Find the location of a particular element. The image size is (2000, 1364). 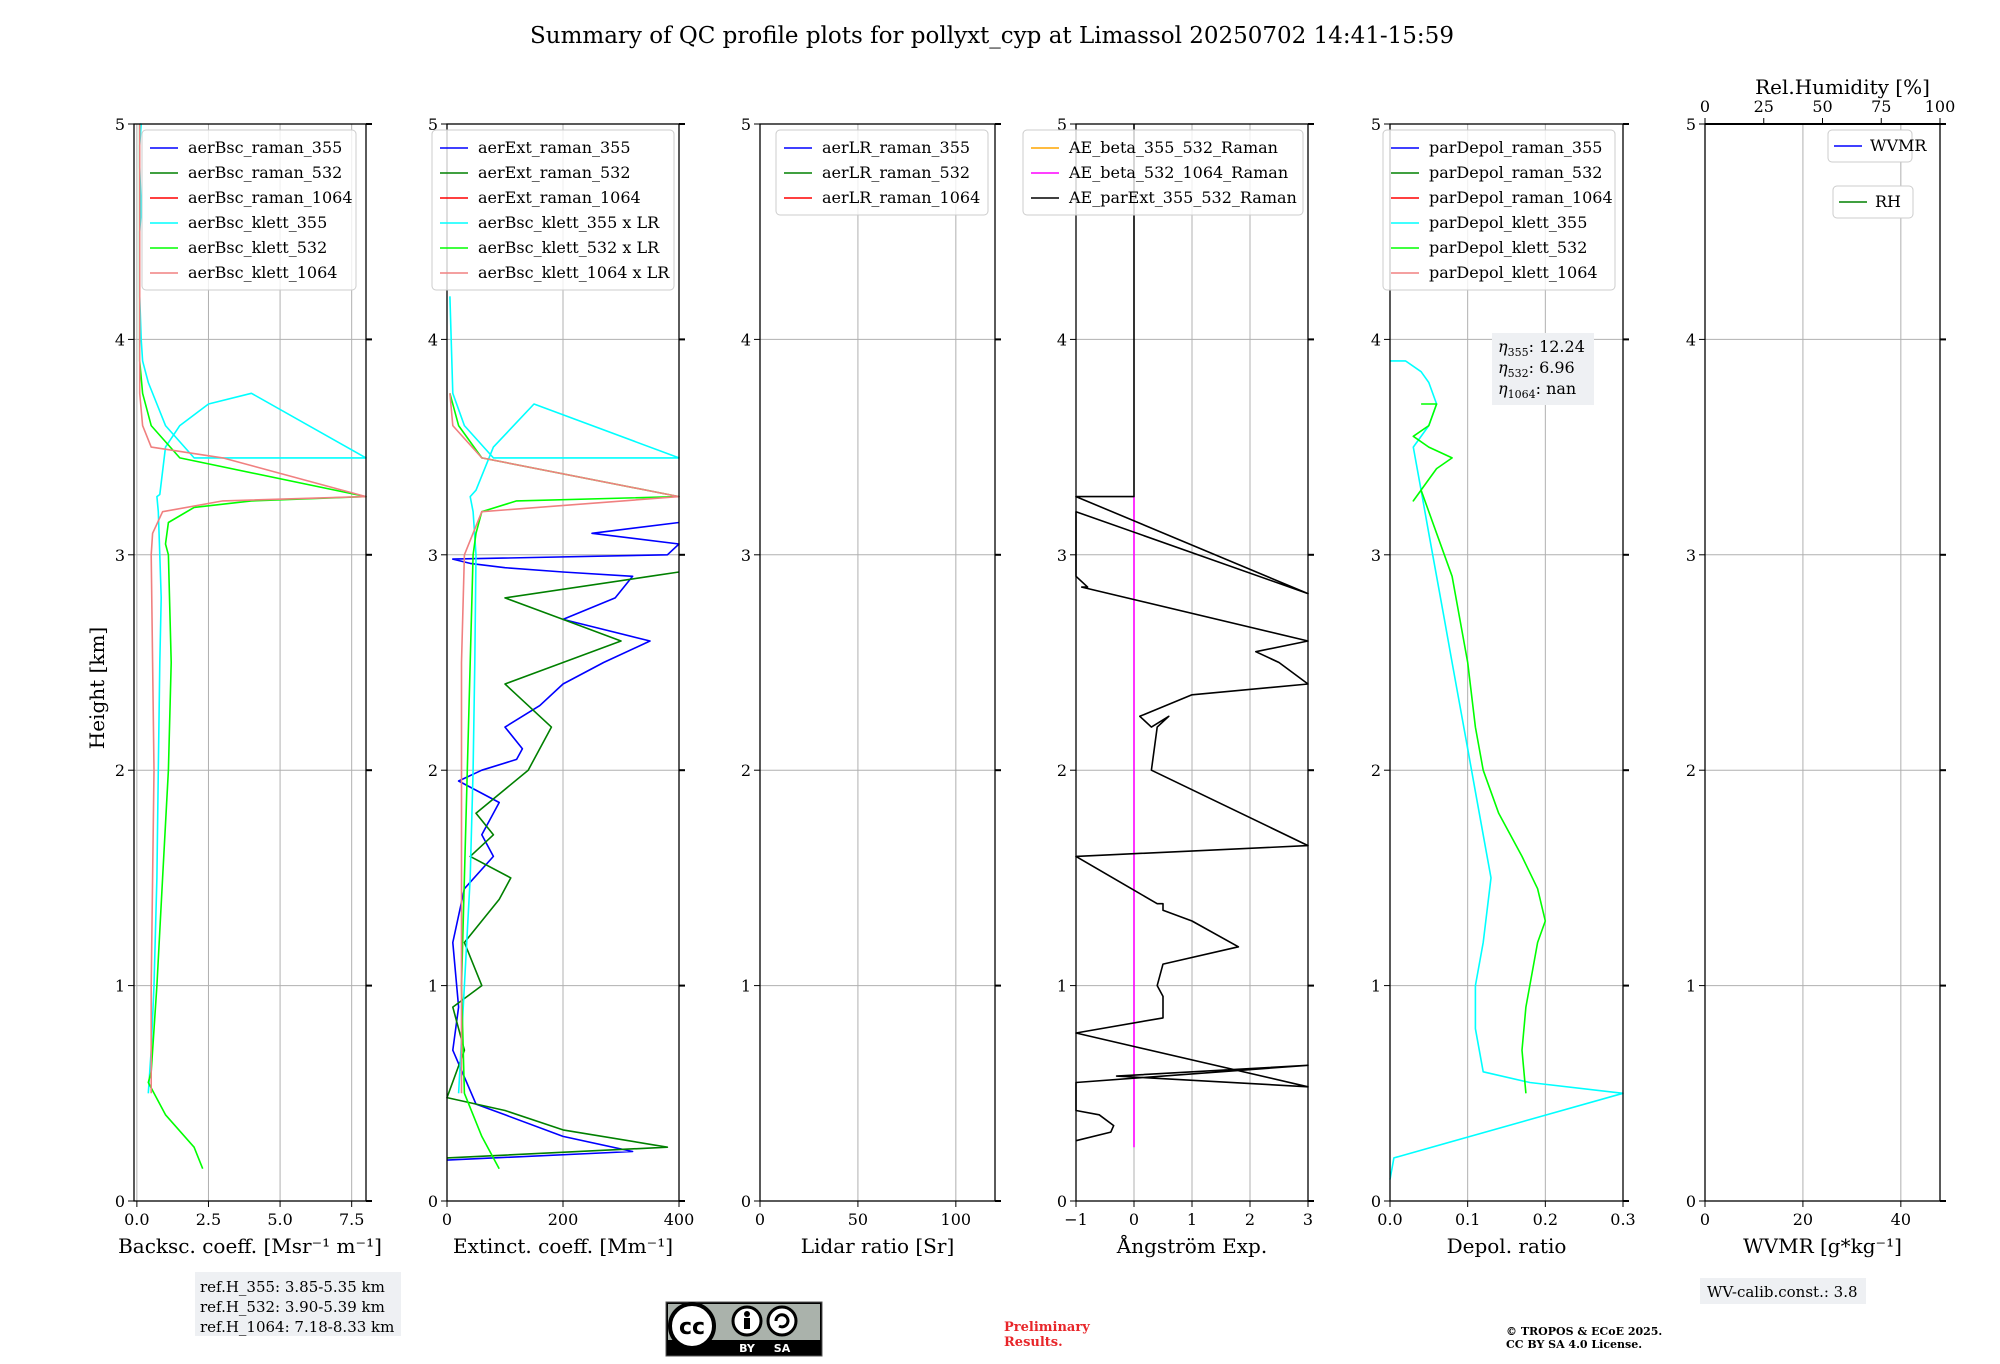

series-aerBsc_klett_532 x LR is located at coordinates (564, 781).